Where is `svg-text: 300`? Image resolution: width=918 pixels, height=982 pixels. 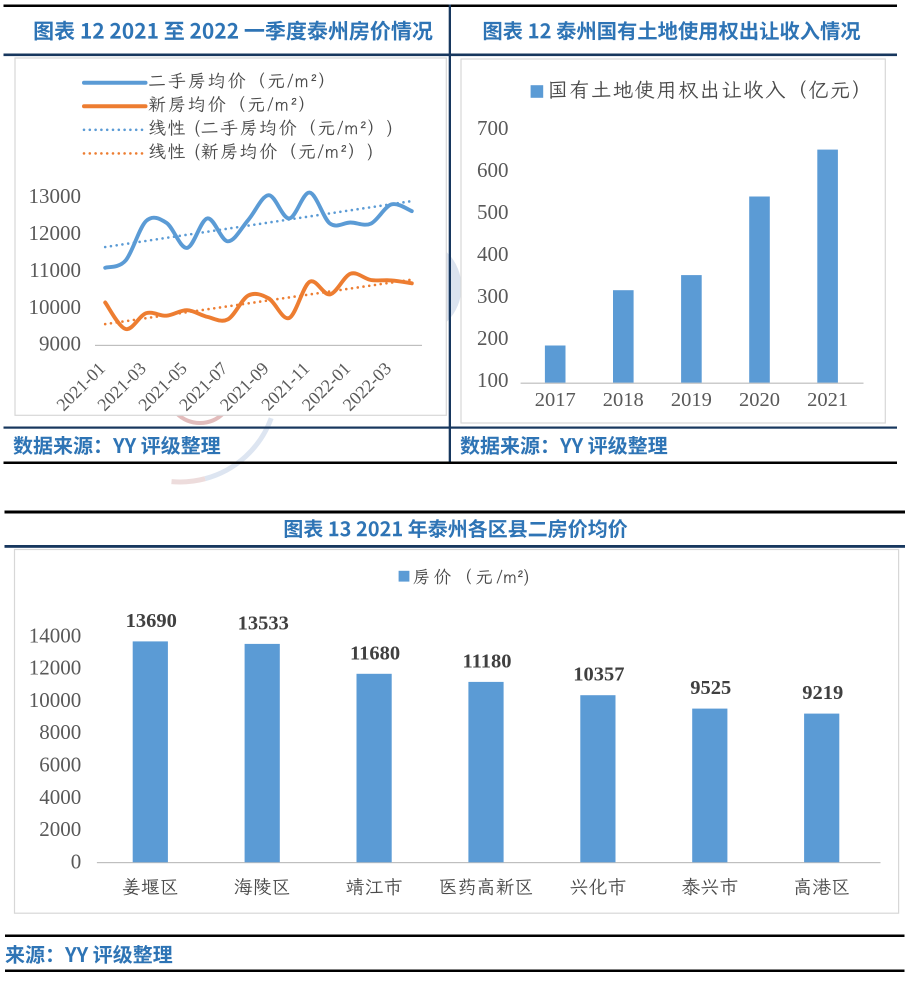
svg-text: 300 is located at coordinates (493, 296).